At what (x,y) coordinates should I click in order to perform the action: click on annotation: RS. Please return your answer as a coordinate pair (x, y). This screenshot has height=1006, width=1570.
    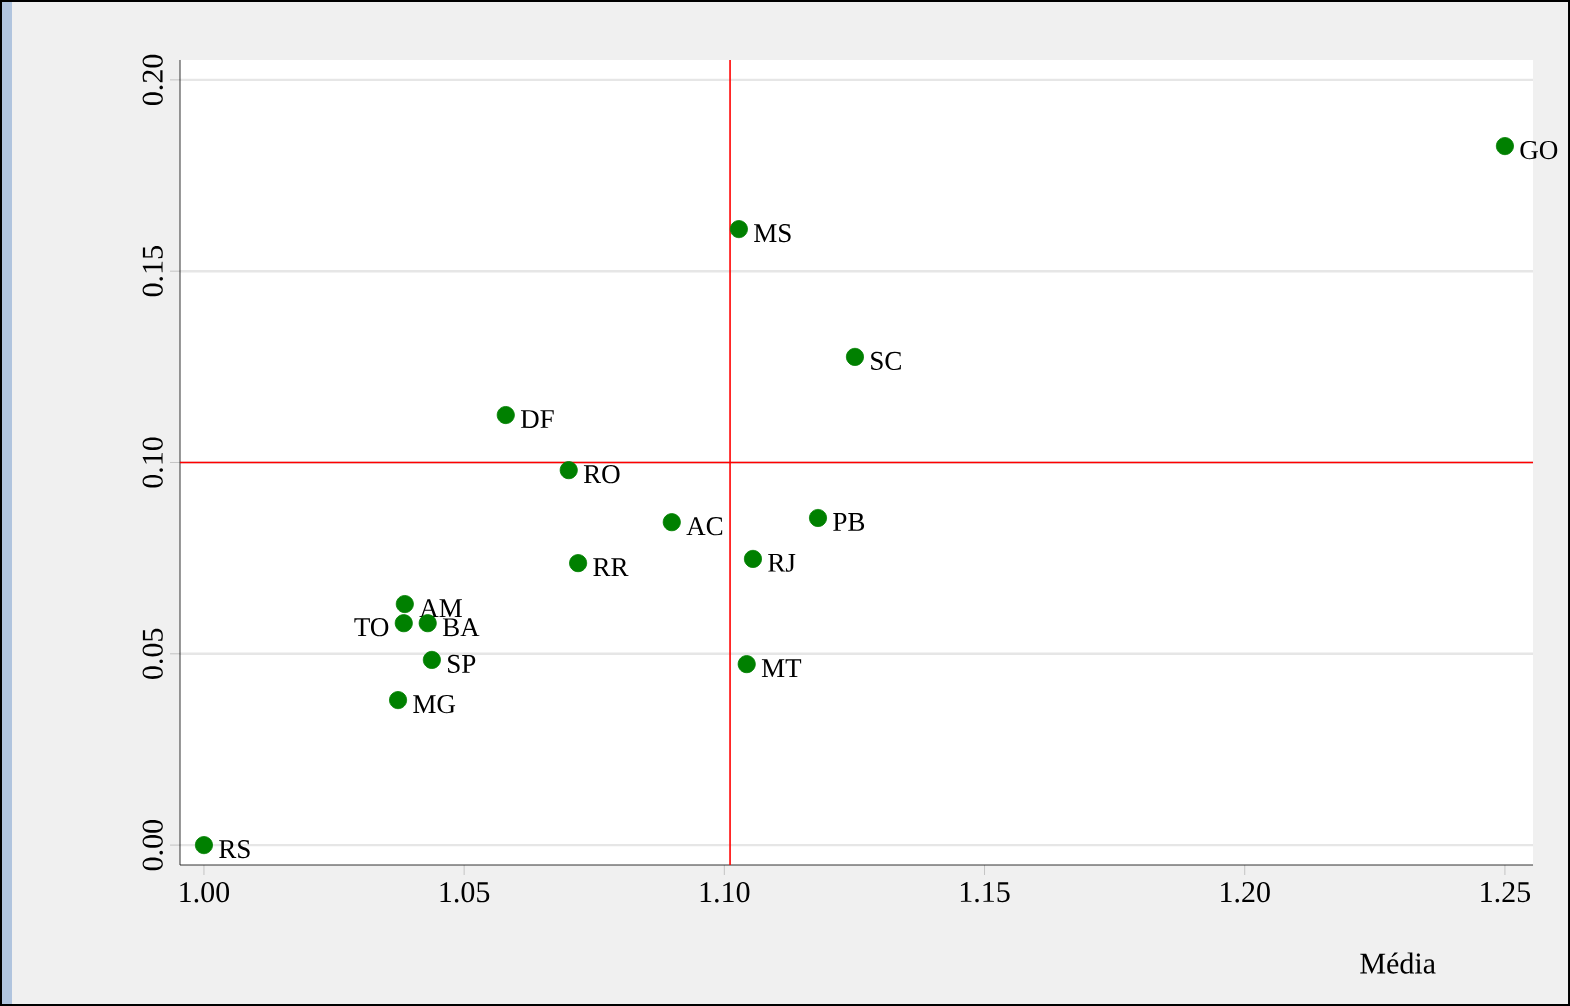
    Looking at the image, I should click on (234, 849).